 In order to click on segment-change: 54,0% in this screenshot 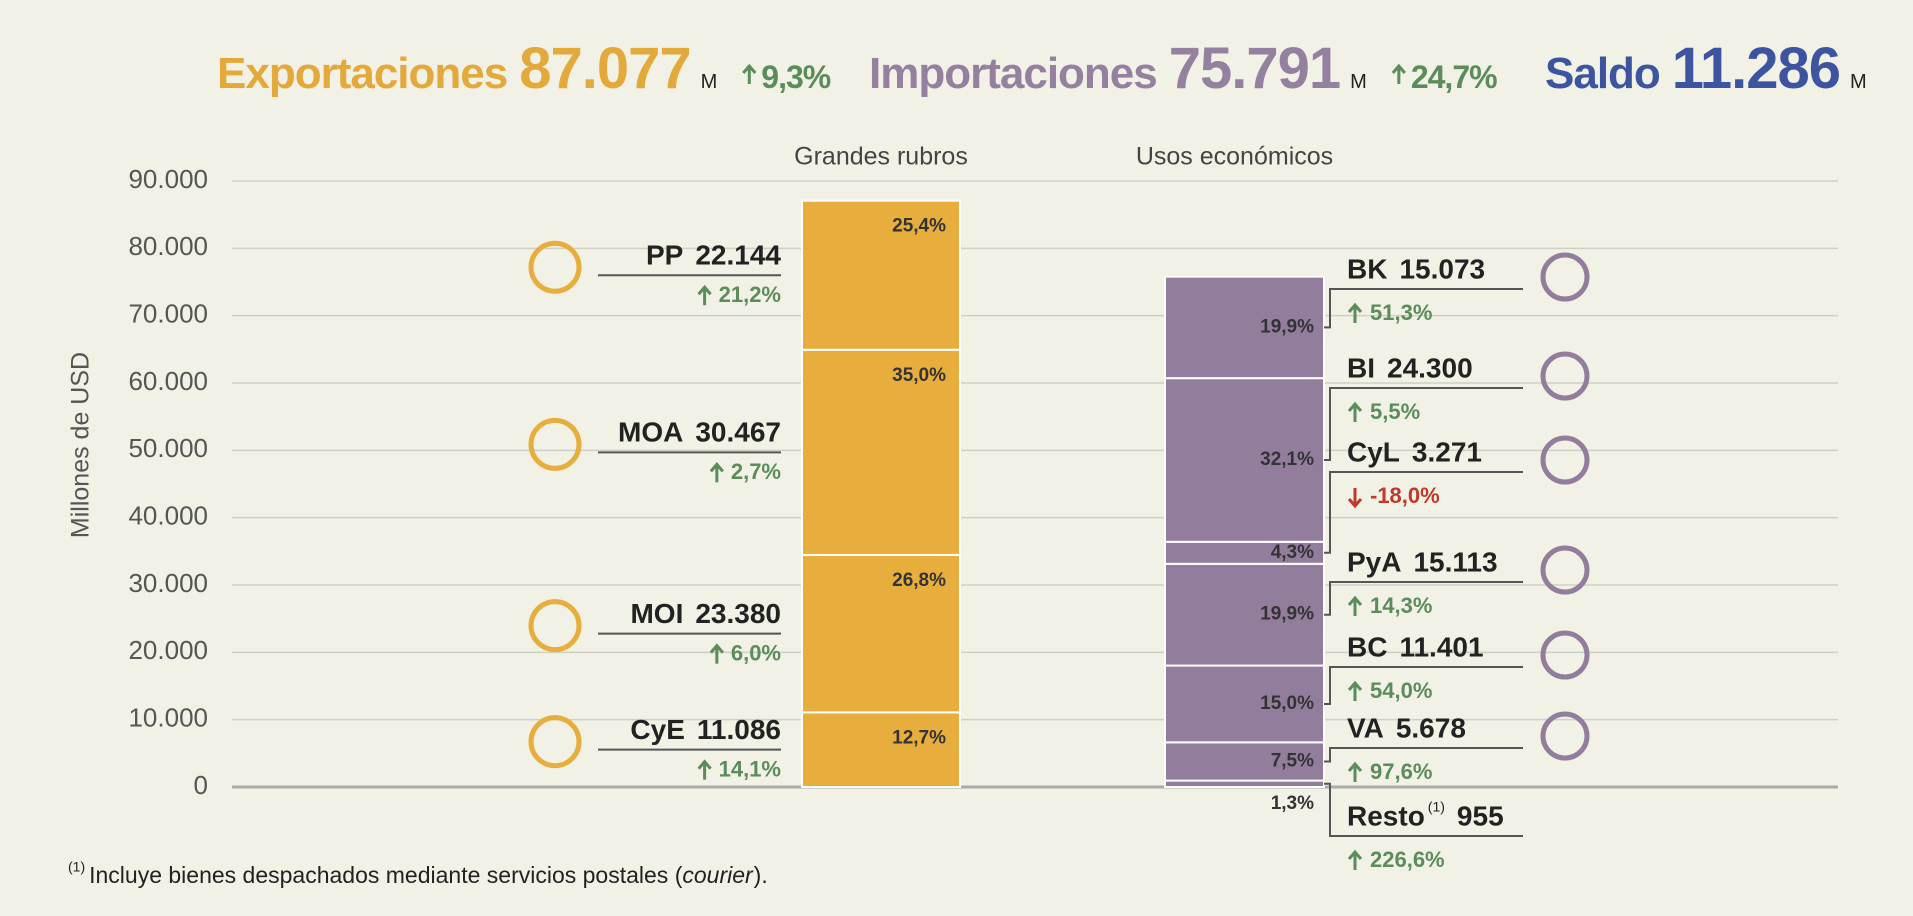, I will do `click(1401, 690)`.